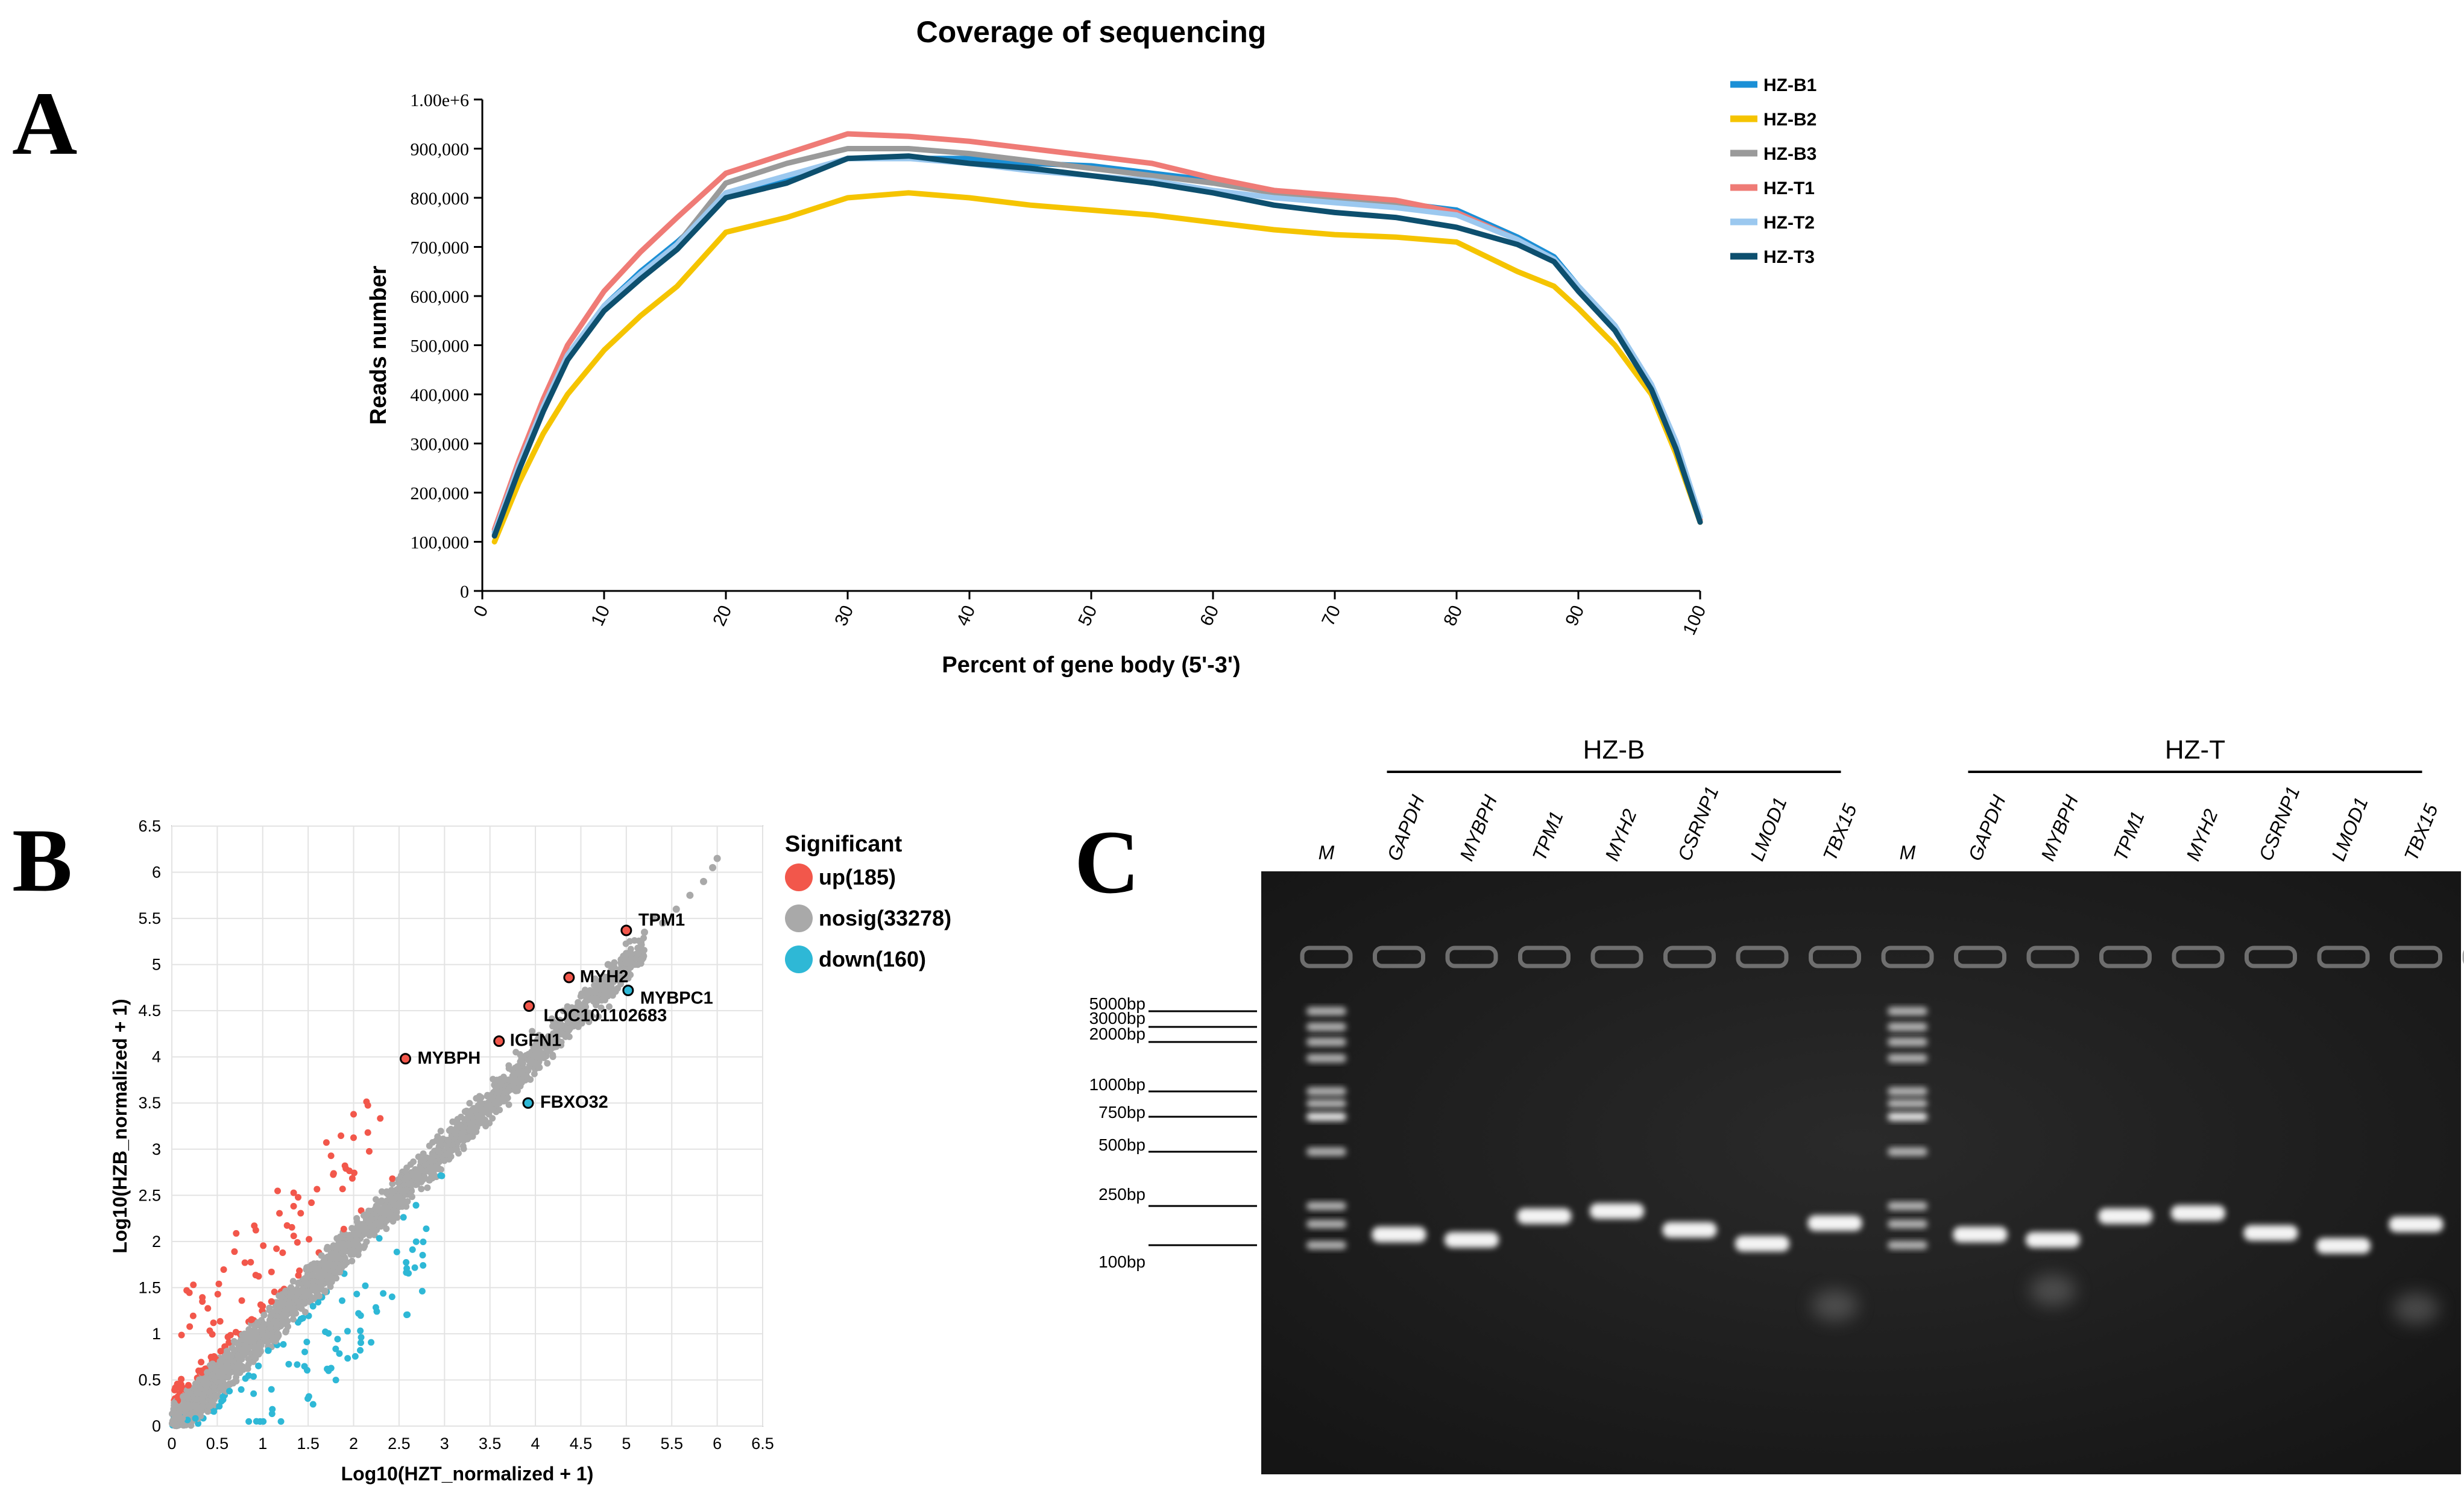  What do you see at coordinates (1789, 85) in the screenshot?
I see `legend-label-HZ-B1: HZ-B1` at bounding box center [1789, 85].